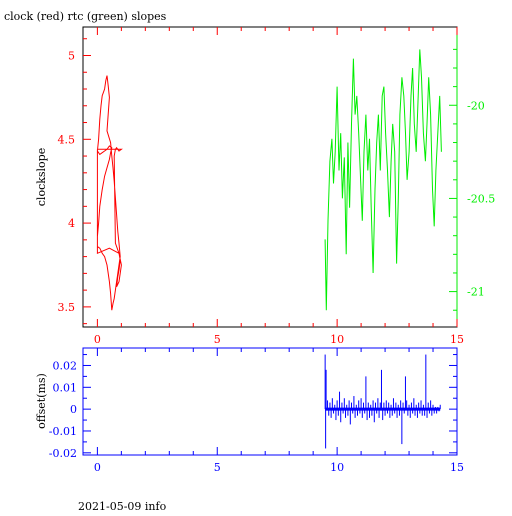  Describe the element at coordinates (217, 339) in the screenshot. I see `top-x-tick-label: 5` at that location.